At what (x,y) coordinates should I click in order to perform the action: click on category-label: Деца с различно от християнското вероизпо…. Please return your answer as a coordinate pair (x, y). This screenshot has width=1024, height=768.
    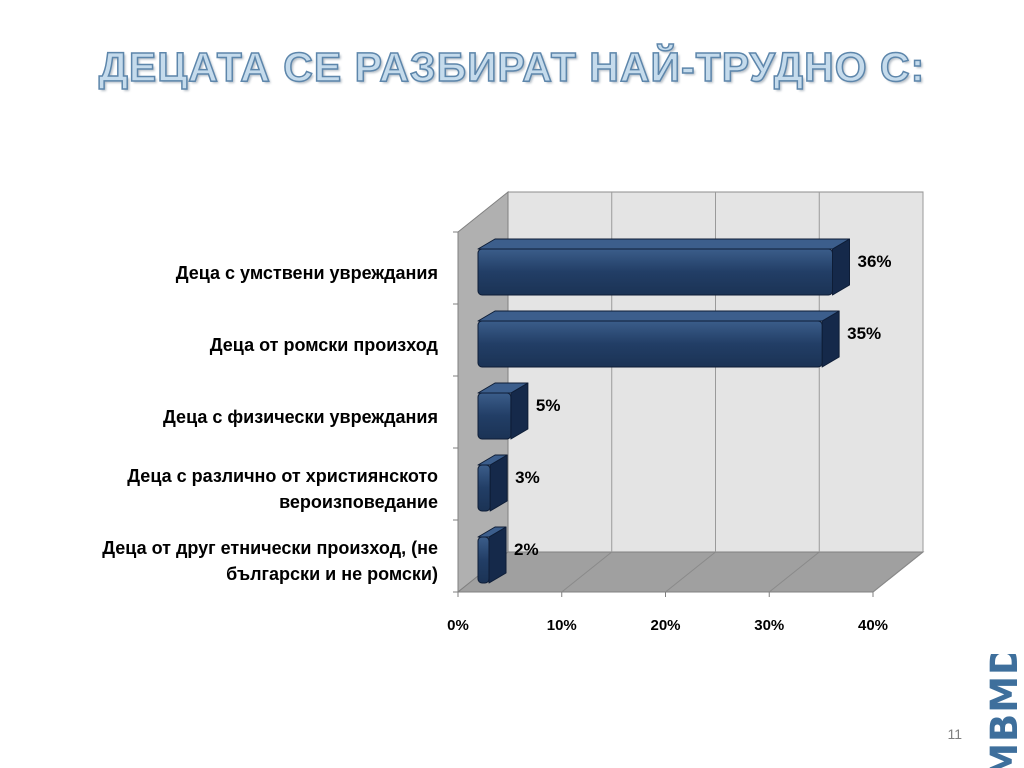
    Looking at the image, I should click on (228, 489).